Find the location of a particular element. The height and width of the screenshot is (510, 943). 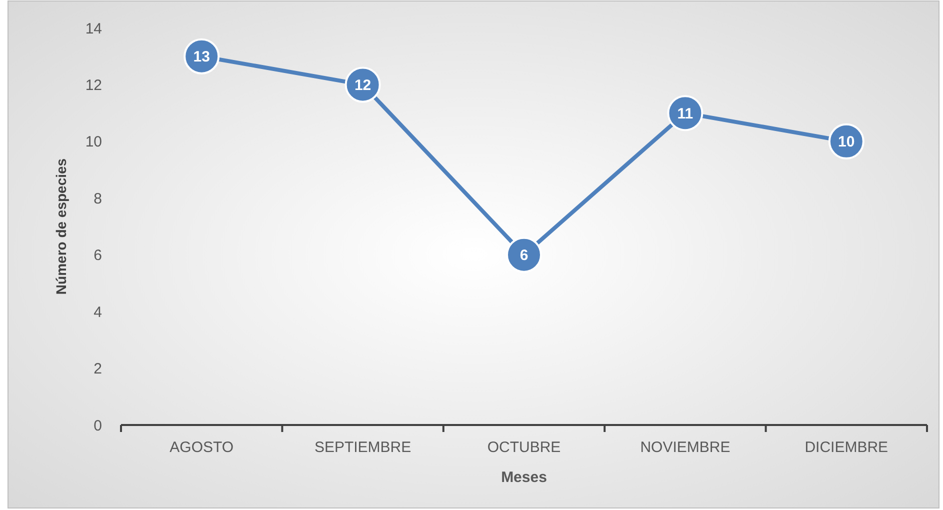

data-label: 13 is located at coordinates (201, 57).